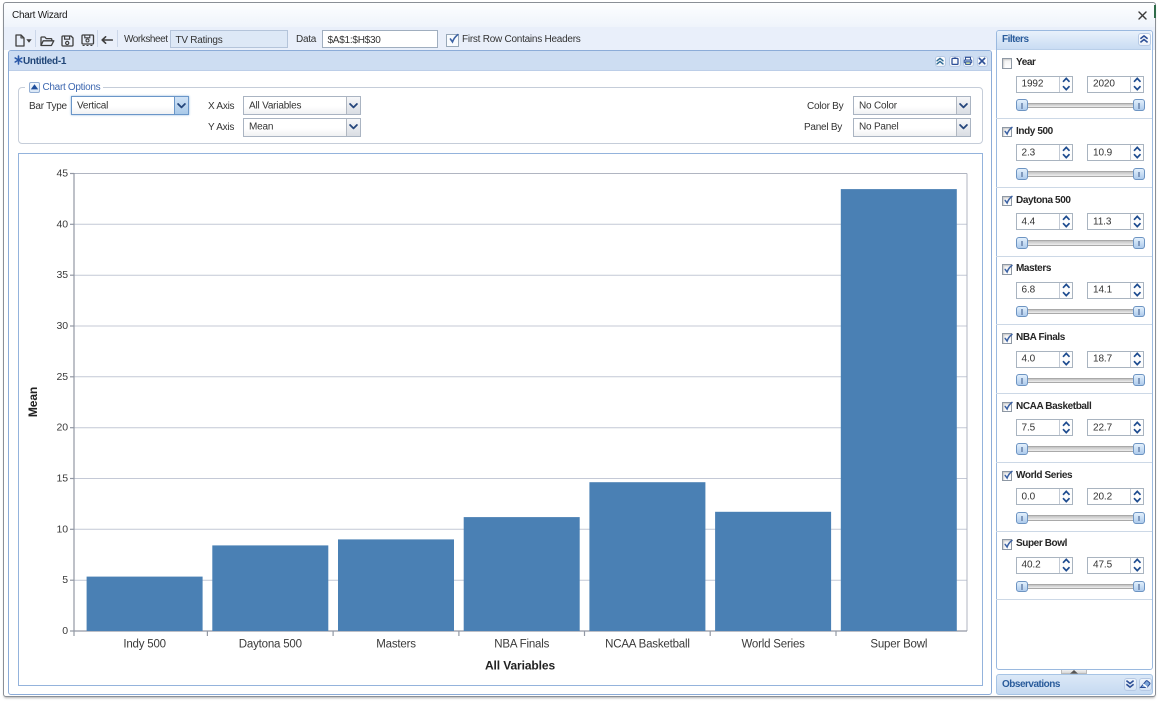  What do you see at coordinates (520, 666) in the screenshot?
I see `svg-text: All Variables` at bounding box center [520, 666].